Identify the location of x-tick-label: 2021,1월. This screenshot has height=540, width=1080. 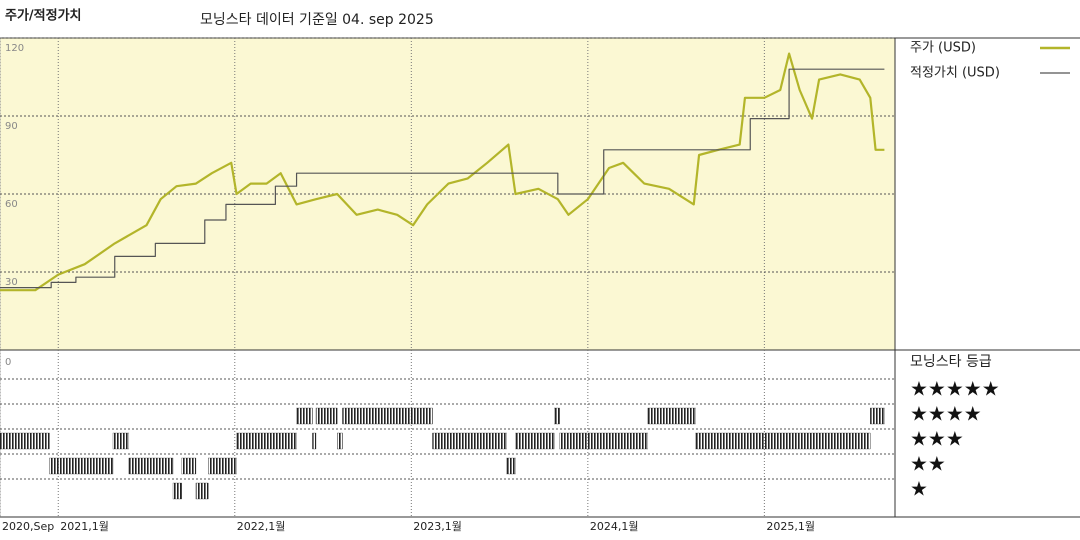
(84, 526).